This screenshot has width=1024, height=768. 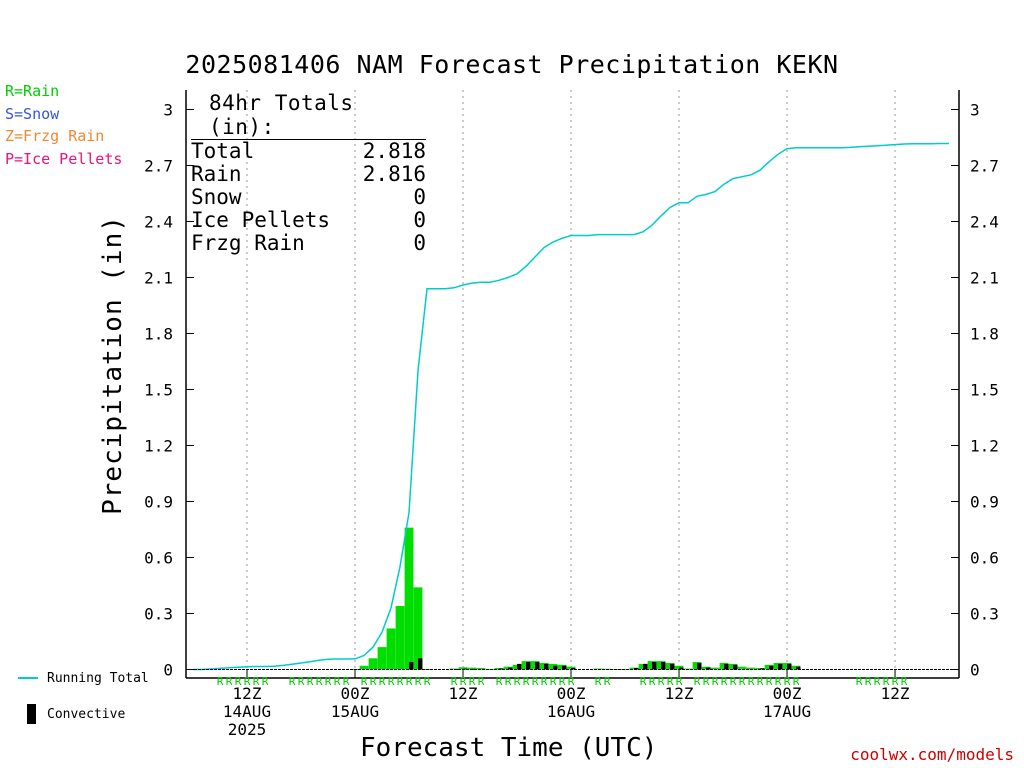 I want to click on totals-value: 2.816, so click(x=394, y=174).